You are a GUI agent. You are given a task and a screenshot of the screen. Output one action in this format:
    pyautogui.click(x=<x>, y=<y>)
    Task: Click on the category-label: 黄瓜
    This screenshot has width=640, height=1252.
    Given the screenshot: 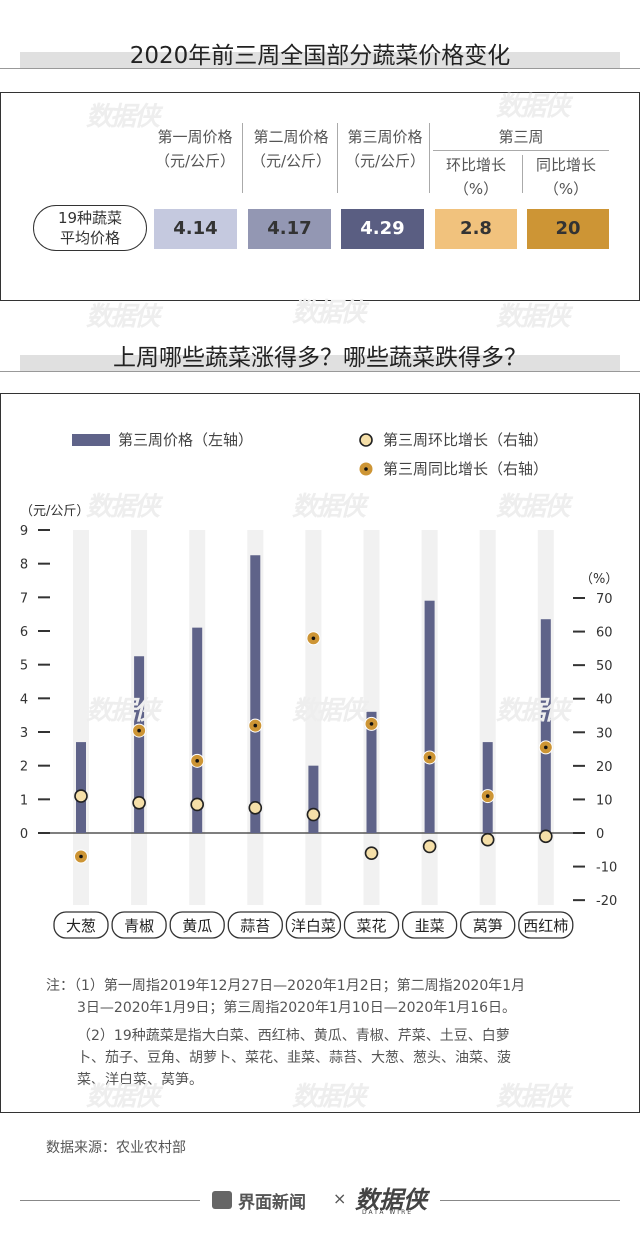 What is the action you would take?
    pyautogui.click(x=197, y=926)
    